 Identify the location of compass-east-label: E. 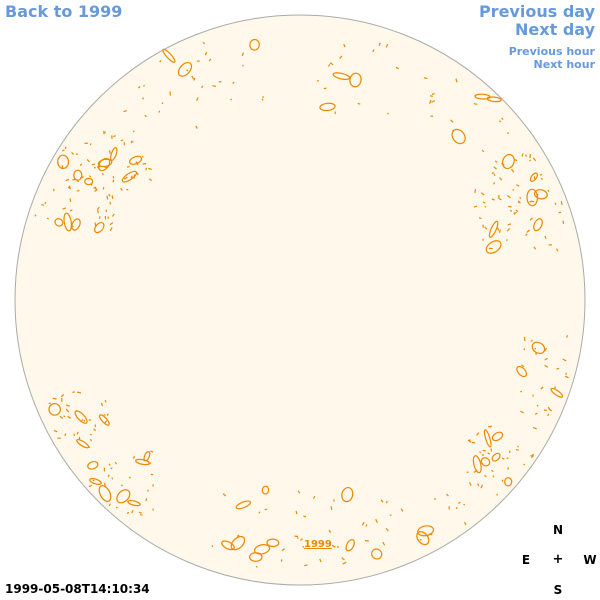
(526, 560).